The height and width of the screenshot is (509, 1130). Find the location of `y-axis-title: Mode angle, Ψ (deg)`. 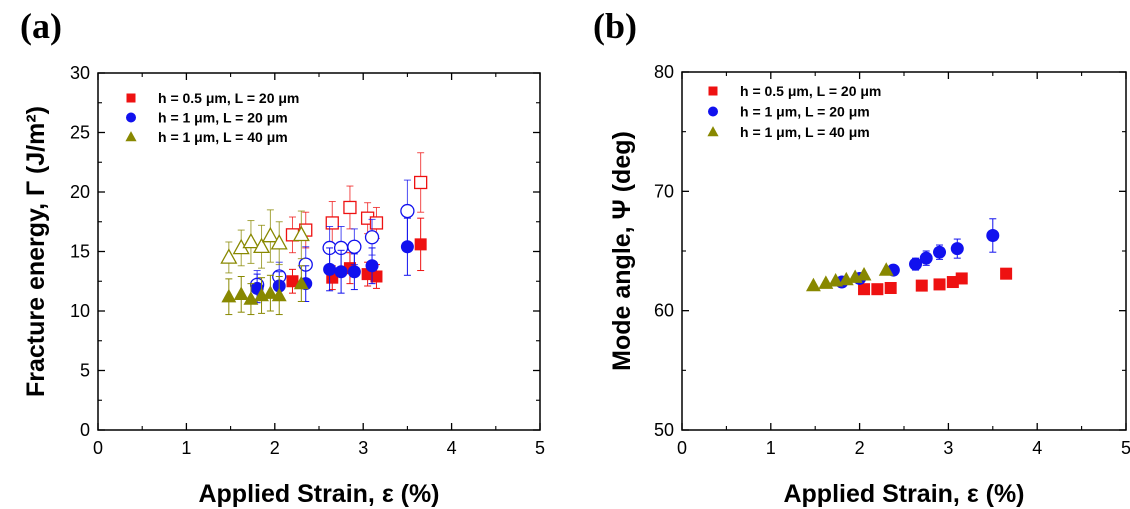

y-axis-title: Mode angle, Ψ (deg) is located at coordinates (622, 251).